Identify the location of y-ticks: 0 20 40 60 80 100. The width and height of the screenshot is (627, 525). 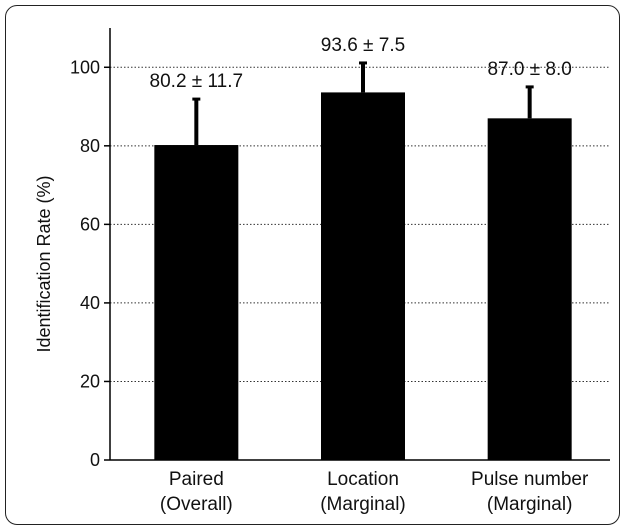
(90, 263).